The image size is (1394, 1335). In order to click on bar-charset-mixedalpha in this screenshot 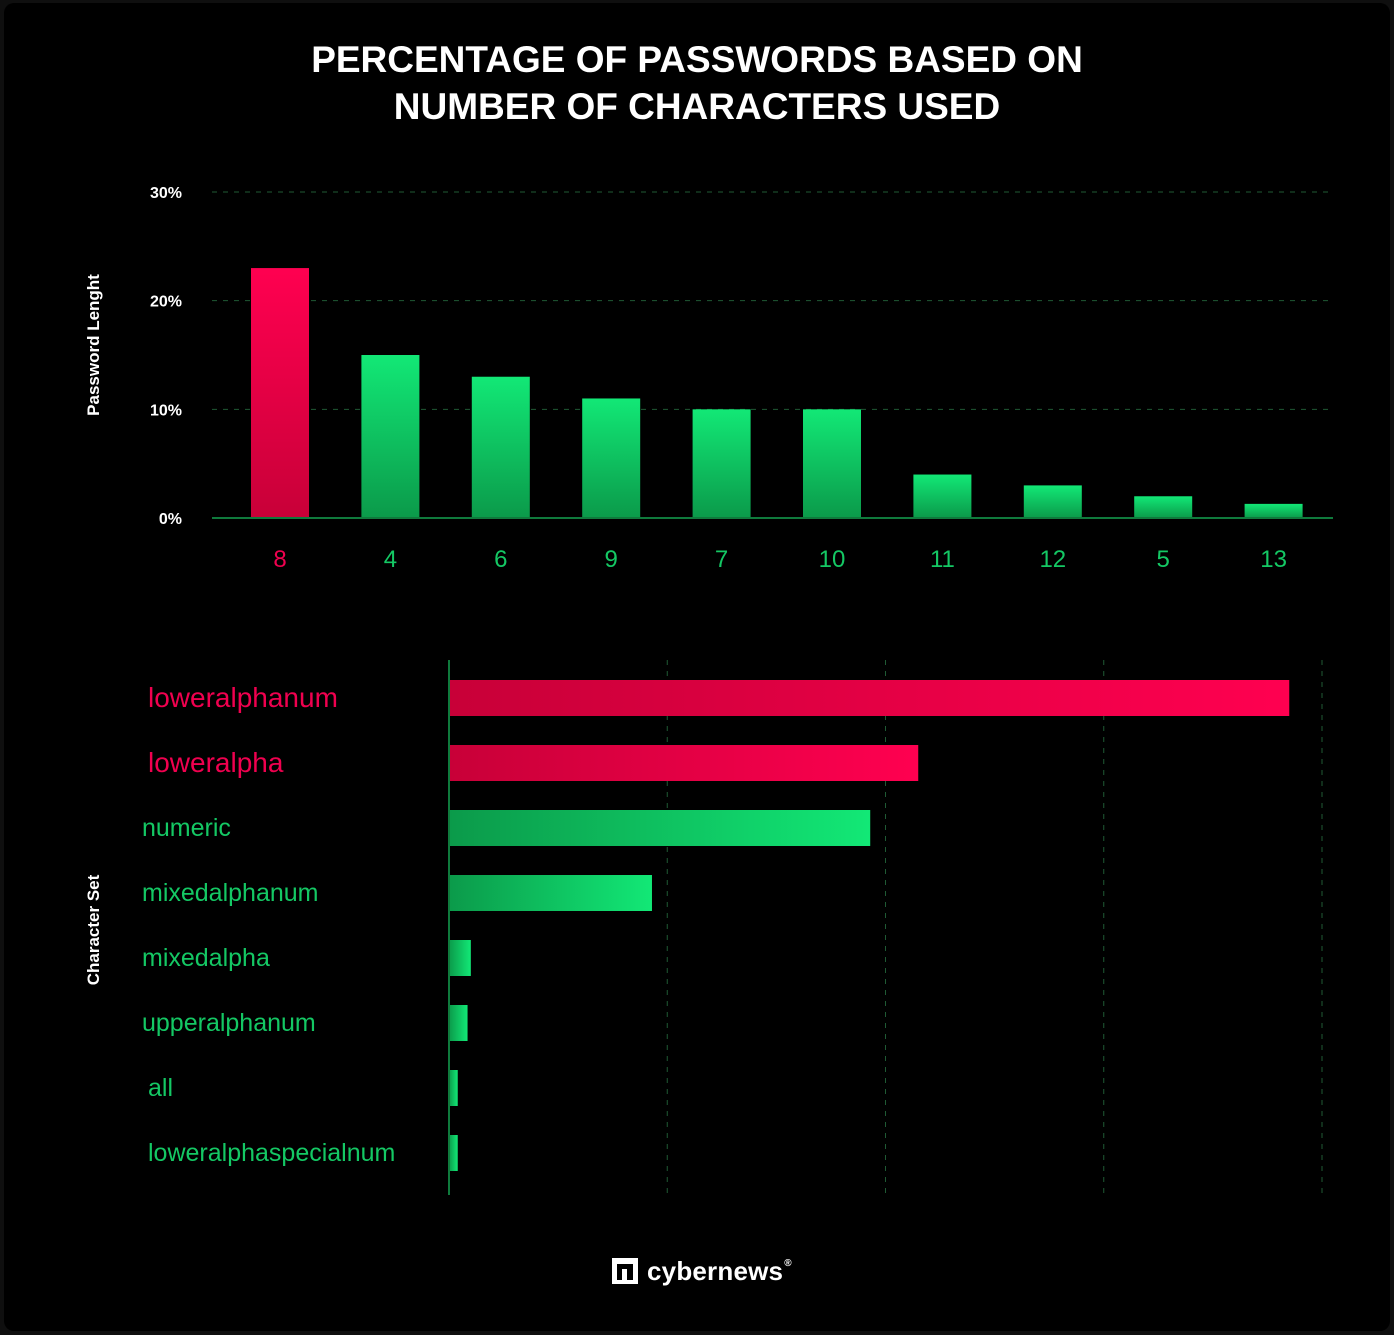, I will do `click(460, 958)`.